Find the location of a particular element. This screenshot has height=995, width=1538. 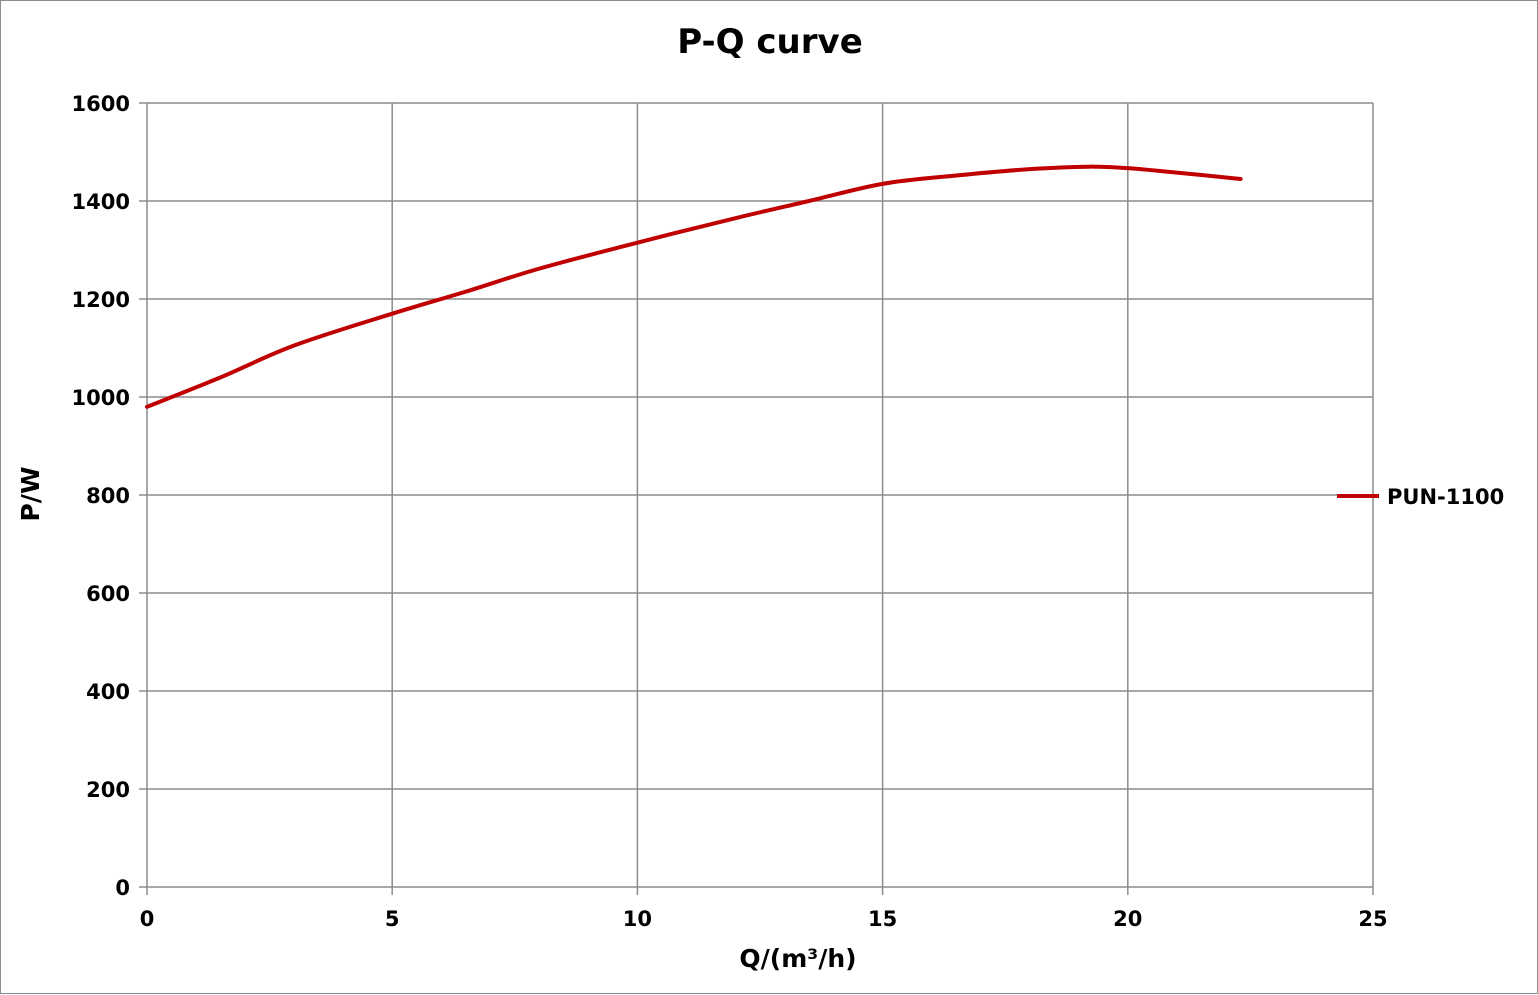

y-tick-label: 600 is located at coordinates (108, 594).